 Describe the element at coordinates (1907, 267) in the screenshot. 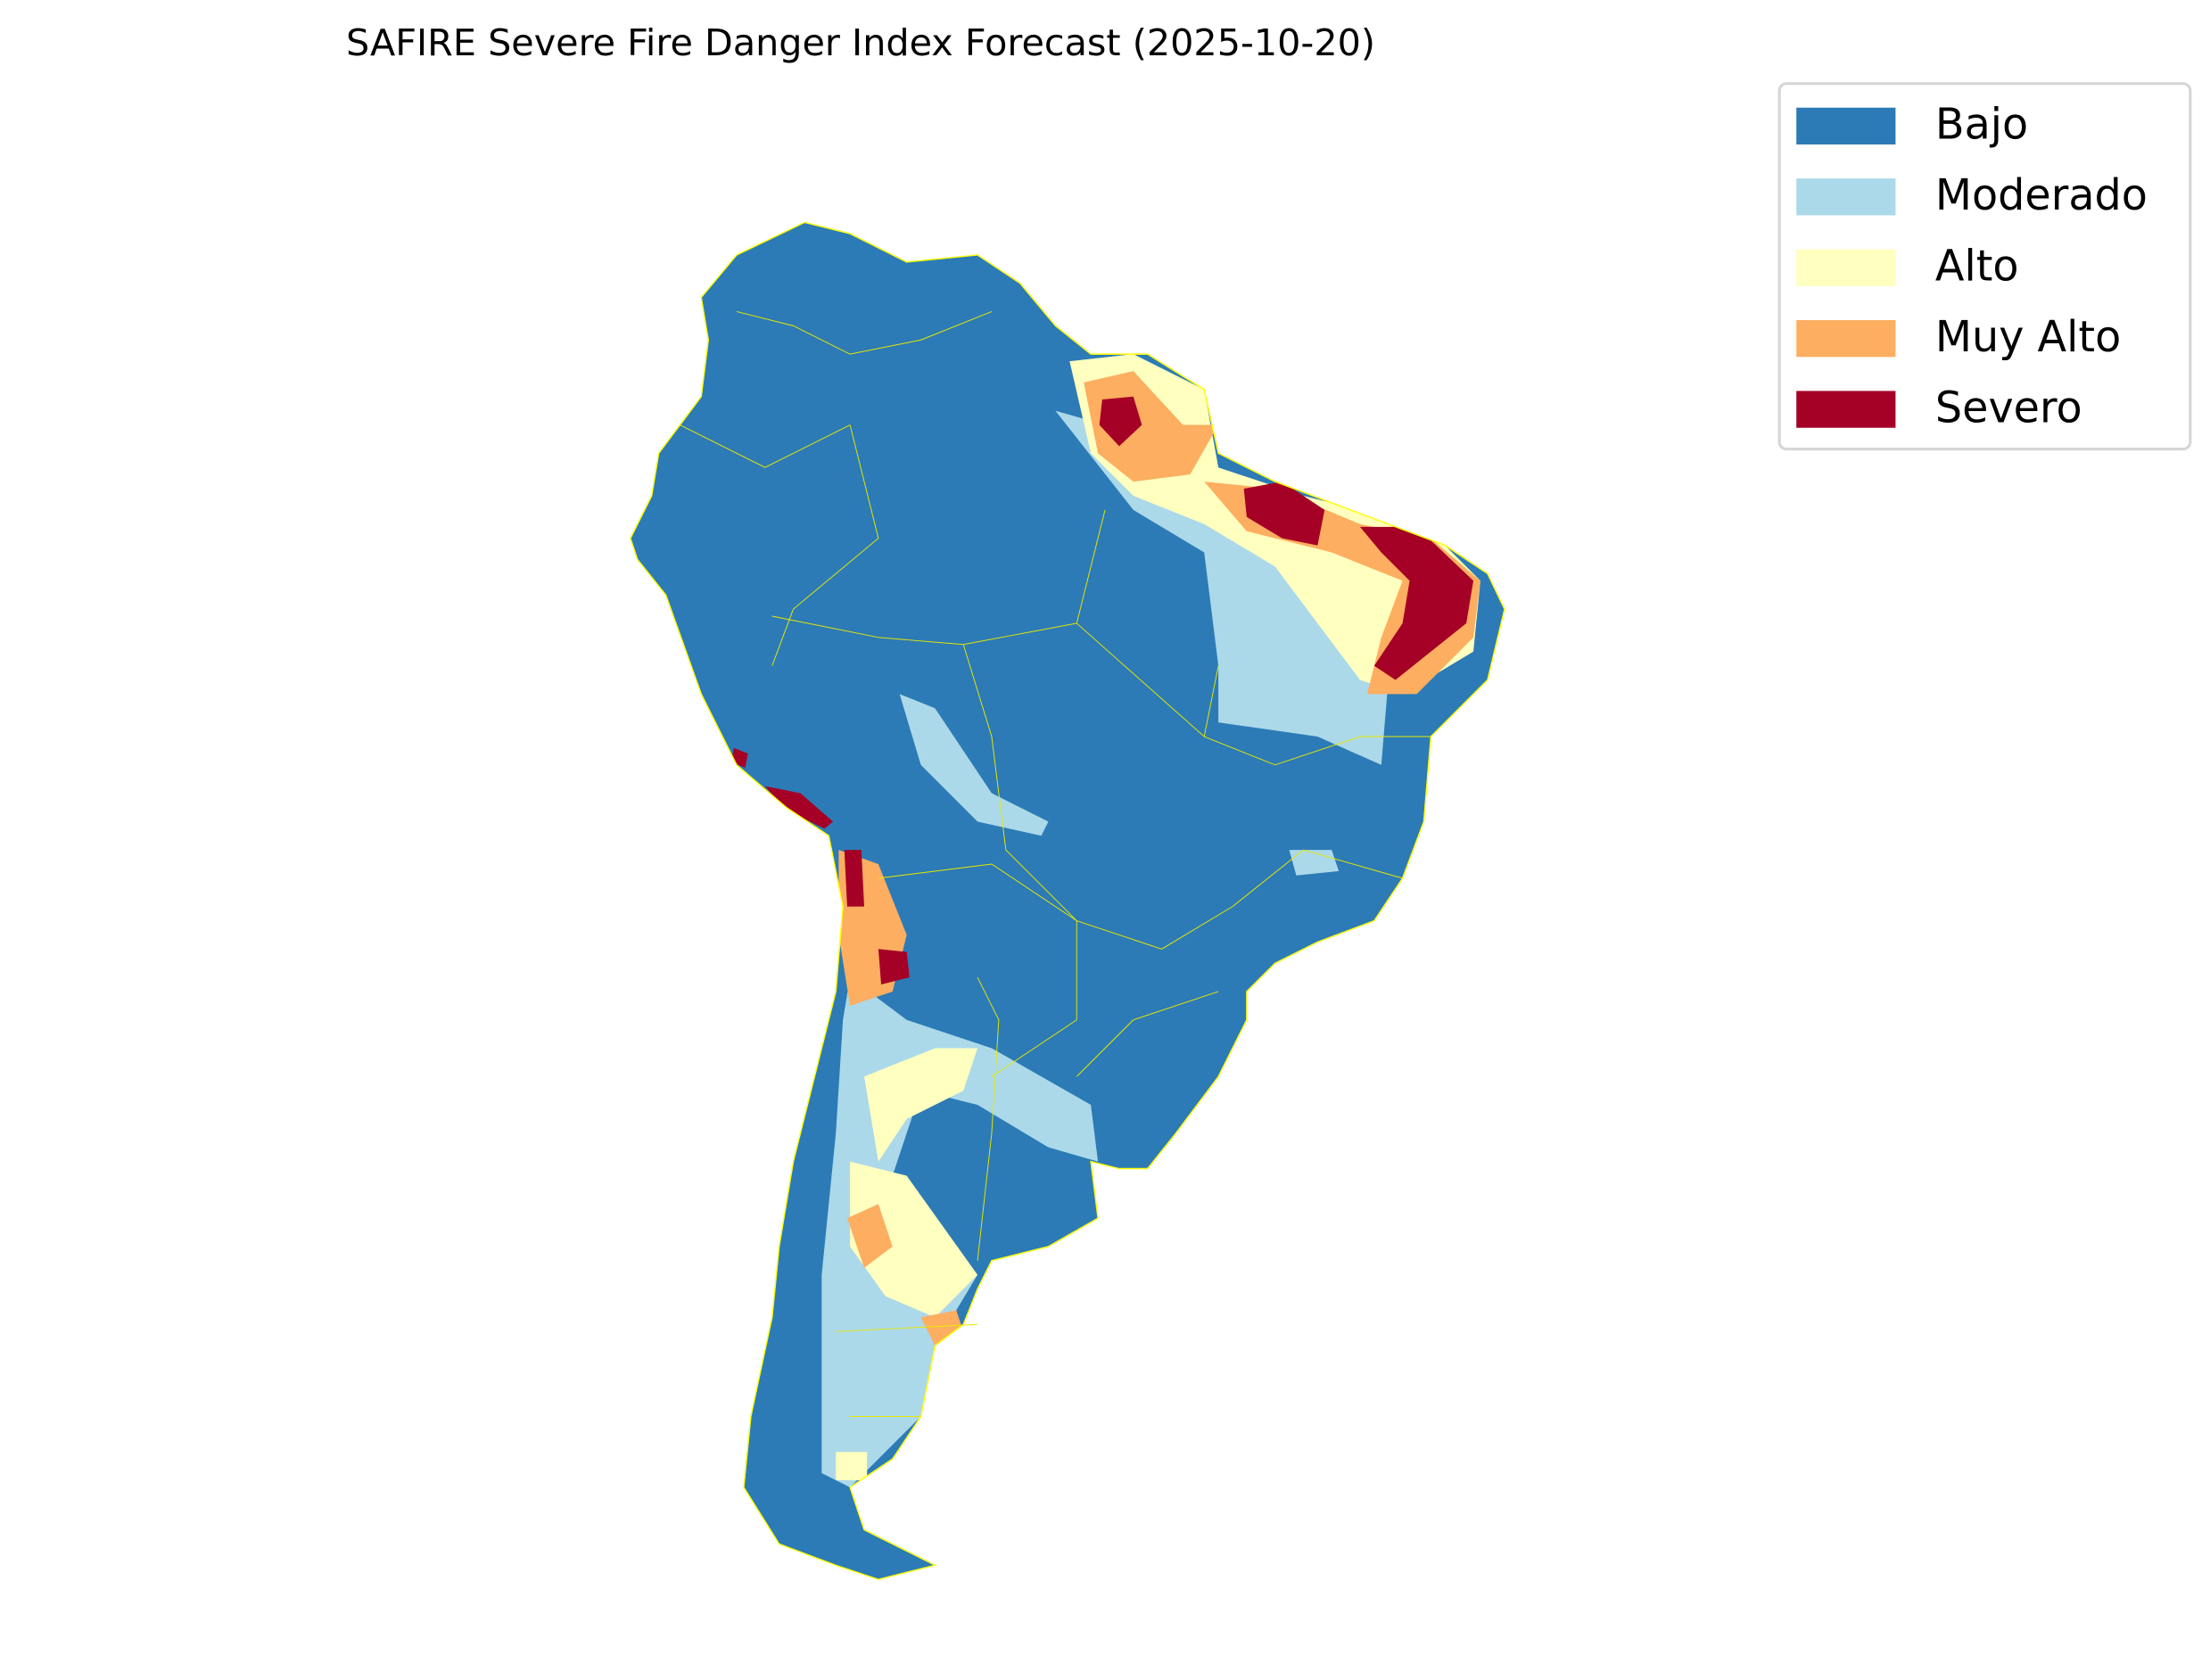

I see `legend-item-alto: Alto` at that location.